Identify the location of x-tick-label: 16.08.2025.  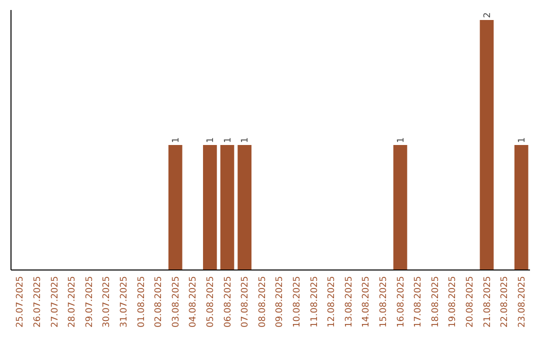
(401, 302).